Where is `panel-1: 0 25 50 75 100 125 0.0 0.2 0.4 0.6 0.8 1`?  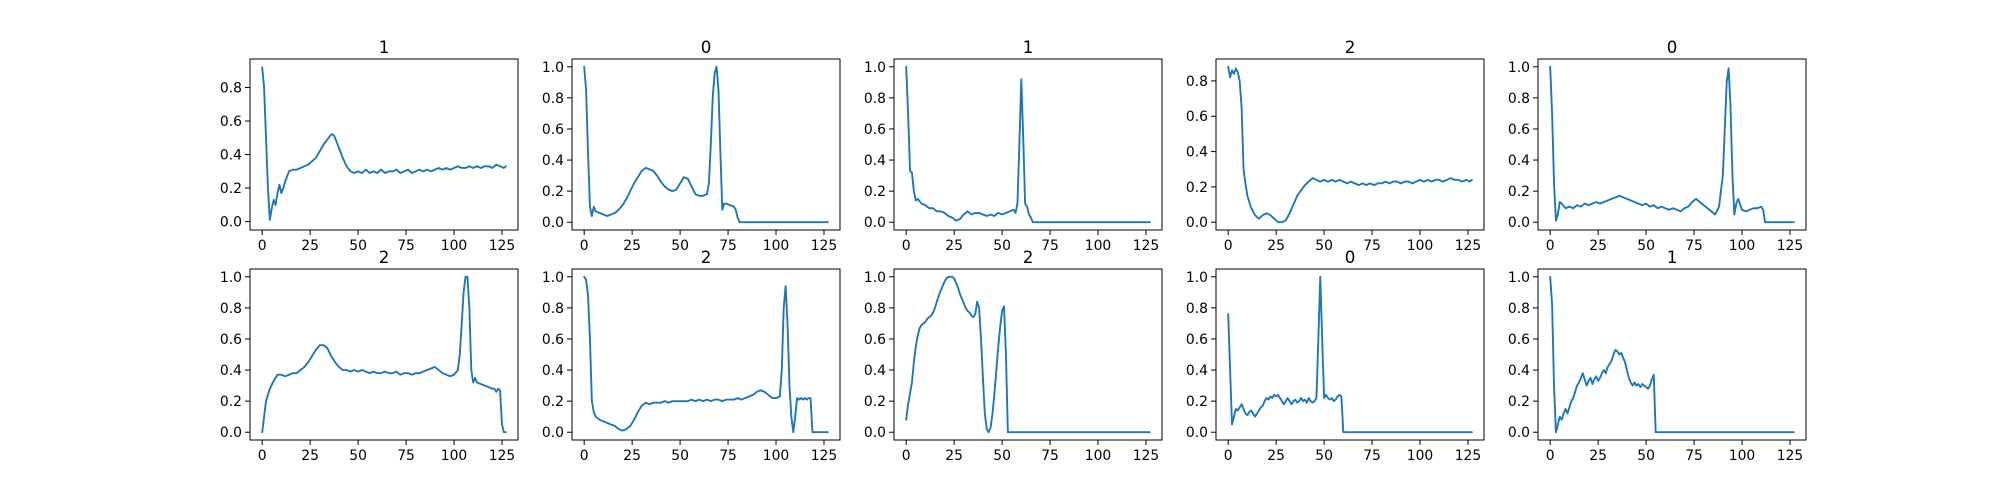
panel-1: 0 25 50 75 100 125 0.0 0.2 0.4 0.6 0.8 1 is located at coordinates (369, 145).